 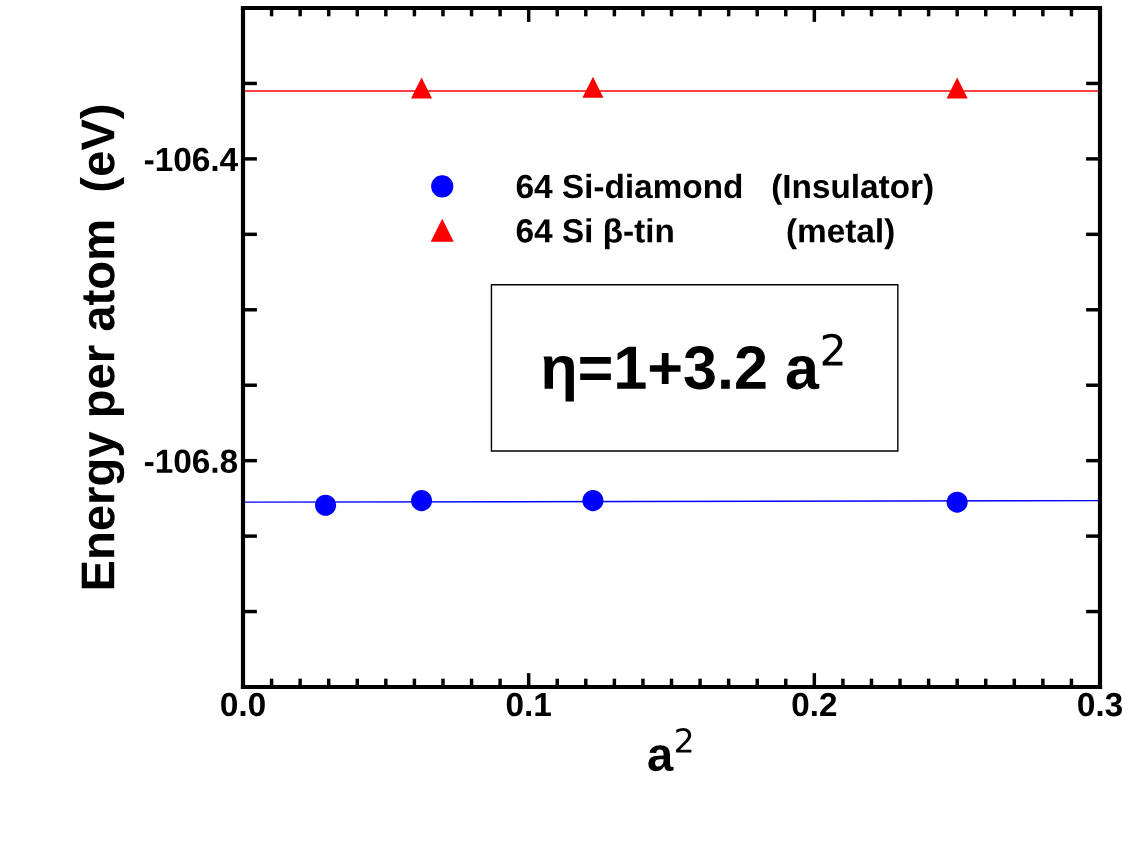 I want to click on y-tick-label: -106.8, so click(x=191, y=461).